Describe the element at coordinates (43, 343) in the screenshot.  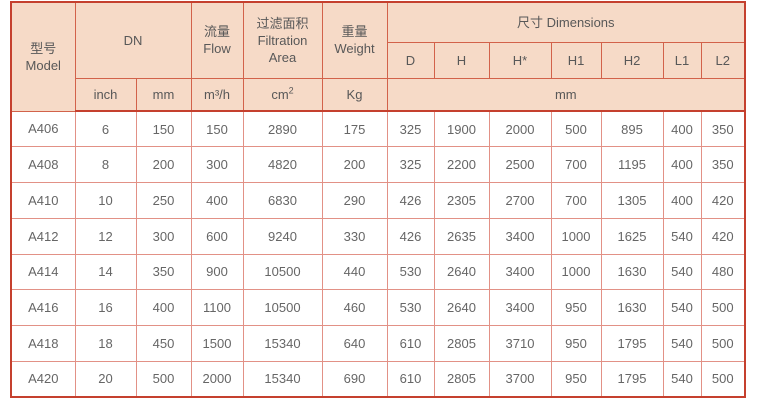
I see `table-cell: A418` at that location.